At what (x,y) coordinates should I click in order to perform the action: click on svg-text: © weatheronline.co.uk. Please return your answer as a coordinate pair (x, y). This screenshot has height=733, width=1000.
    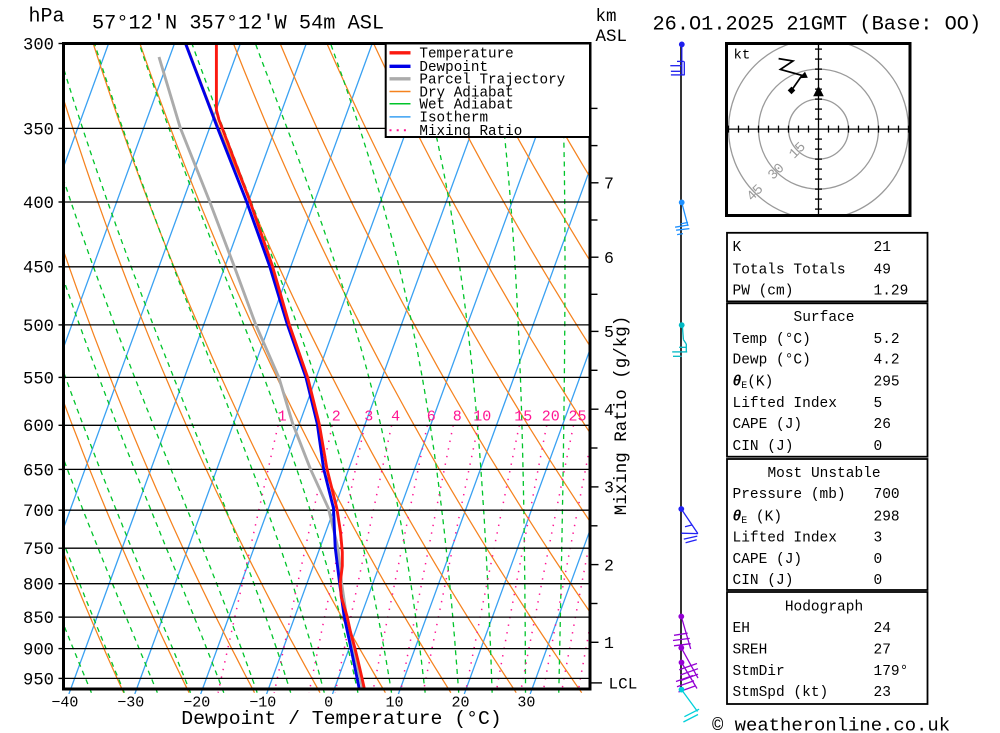
    Looking at the image, I should click on (831, 724).